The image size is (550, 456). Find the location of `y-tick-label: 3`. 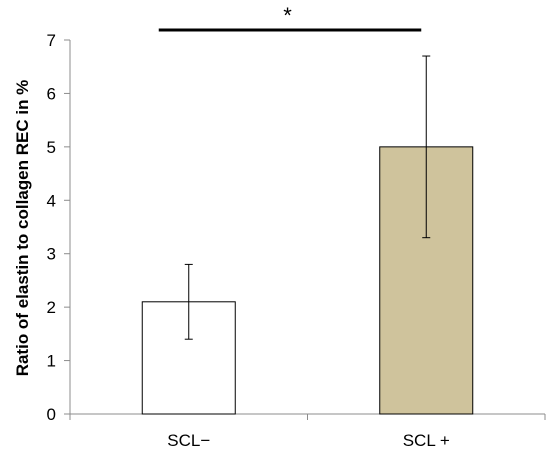

y-tick-label: 3 is located at coordinates (51, 254).